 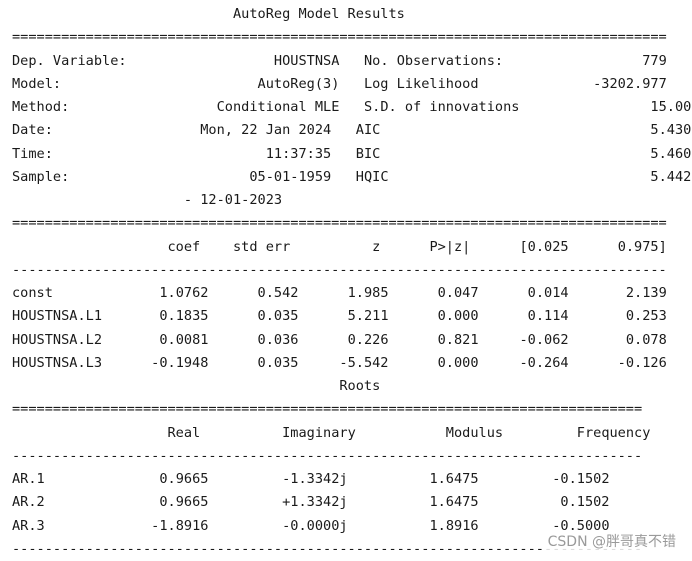 What do you see at coordinates (184, 293) in the screenshot?
I see `coef-value: 1.0762` at bounding box center [184, 293].